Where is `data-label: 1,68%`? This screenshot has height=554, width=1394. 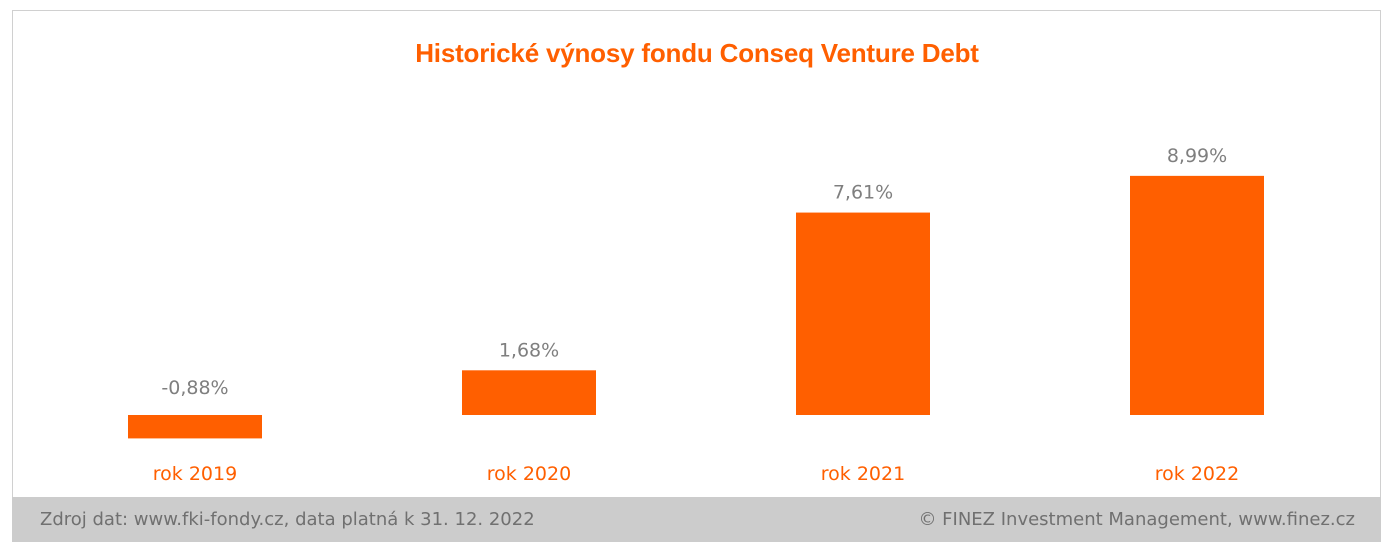 data-label: 1,68% is located at coordinates (529, 350).